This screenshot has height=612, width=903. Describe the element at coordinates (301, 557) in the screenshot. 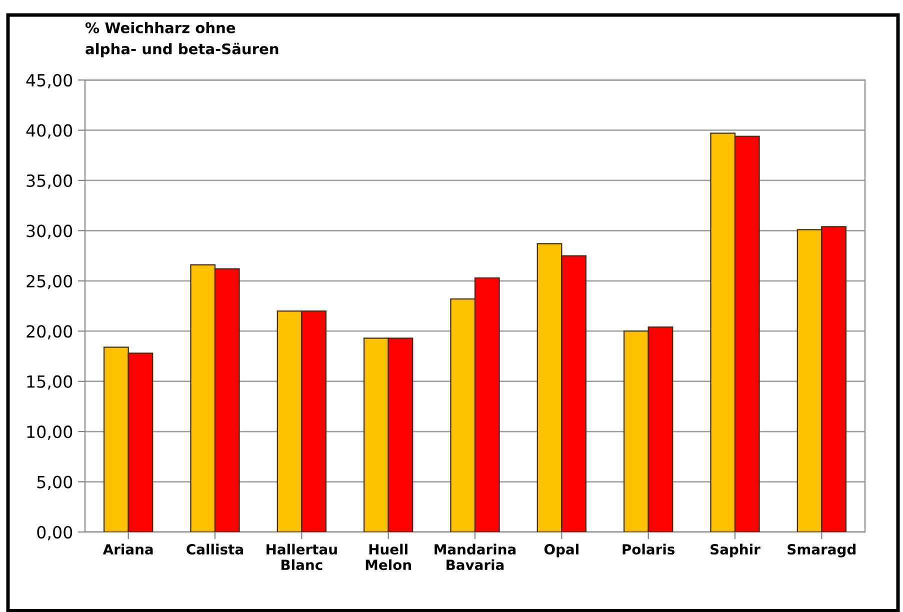

I see `x-tick-label: Hallertau Blanc` at that location.